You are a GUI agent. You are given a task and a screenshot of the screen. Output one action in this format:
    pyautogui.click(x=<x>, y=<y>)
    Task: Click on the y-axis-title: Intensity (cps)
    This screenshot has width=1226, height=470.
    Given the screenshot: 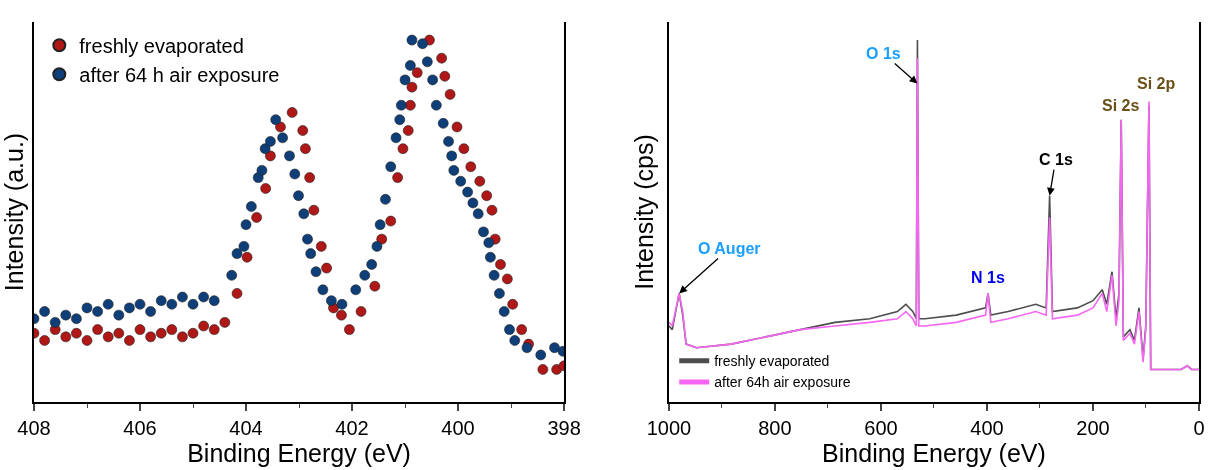 What is the action you would take?
    pyautogui.click(x=644, y=212)
    